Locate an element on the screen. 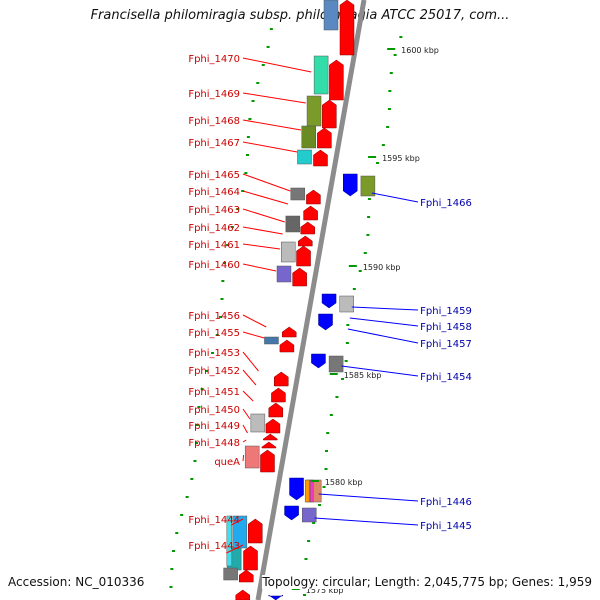  tick-label: 1600 kbp is located at coordinates (420, 50).